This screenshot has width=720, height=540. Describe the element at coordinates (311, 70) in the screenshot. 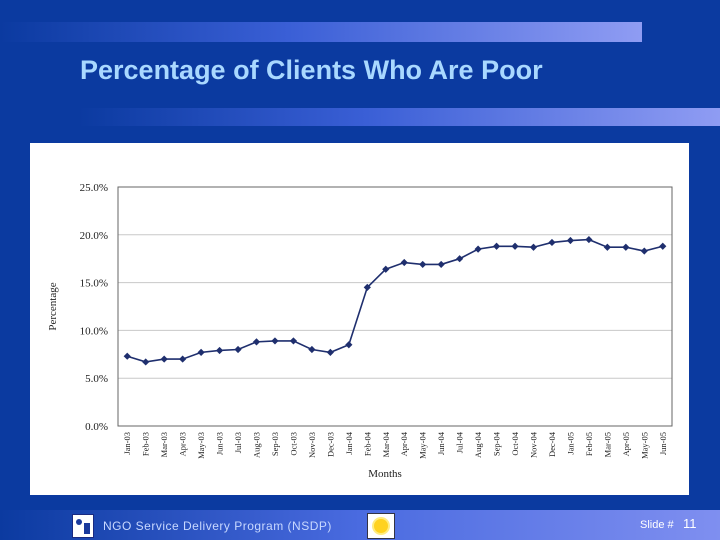

I see `slide-title: Percentage of Clients Who Are Poor` at that location.